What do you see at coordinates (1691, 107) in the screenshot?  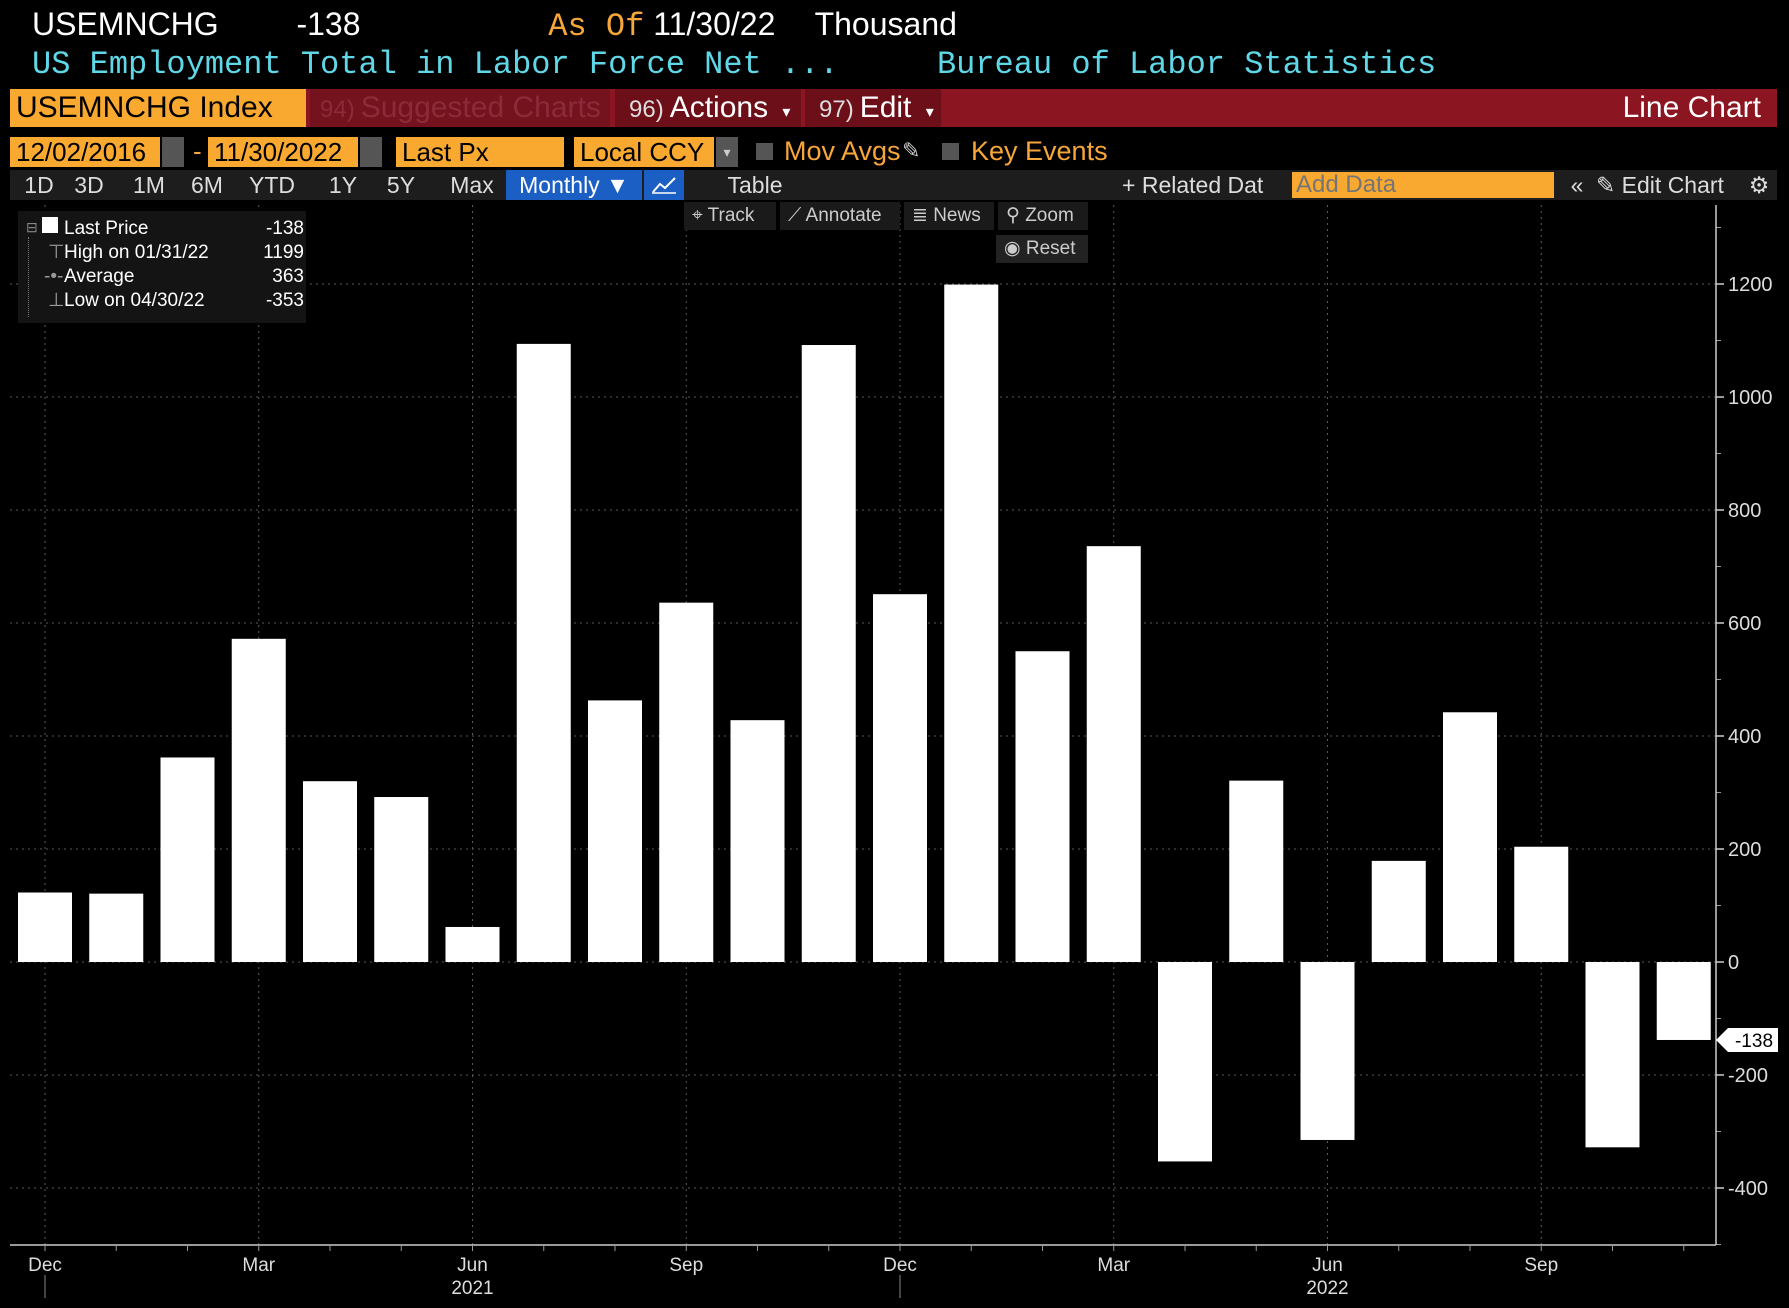 I see `chart-type-label: Line Chart` at bounding box center [1691, 107].